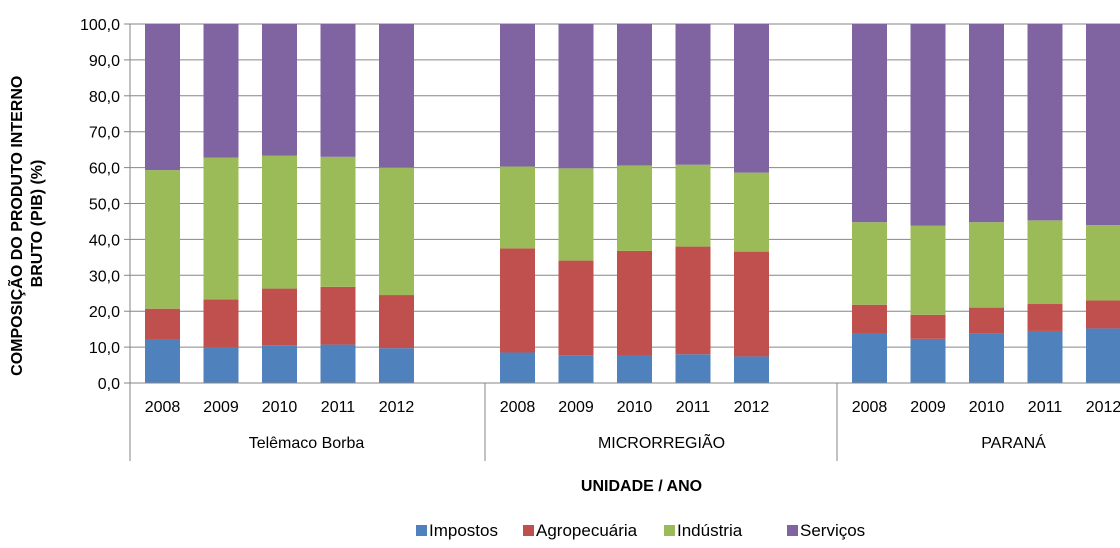 The height and width of the screenshot is (548, 1120). I want to click on x-group-label: MICRORREGIÃO, so click(661, 442).